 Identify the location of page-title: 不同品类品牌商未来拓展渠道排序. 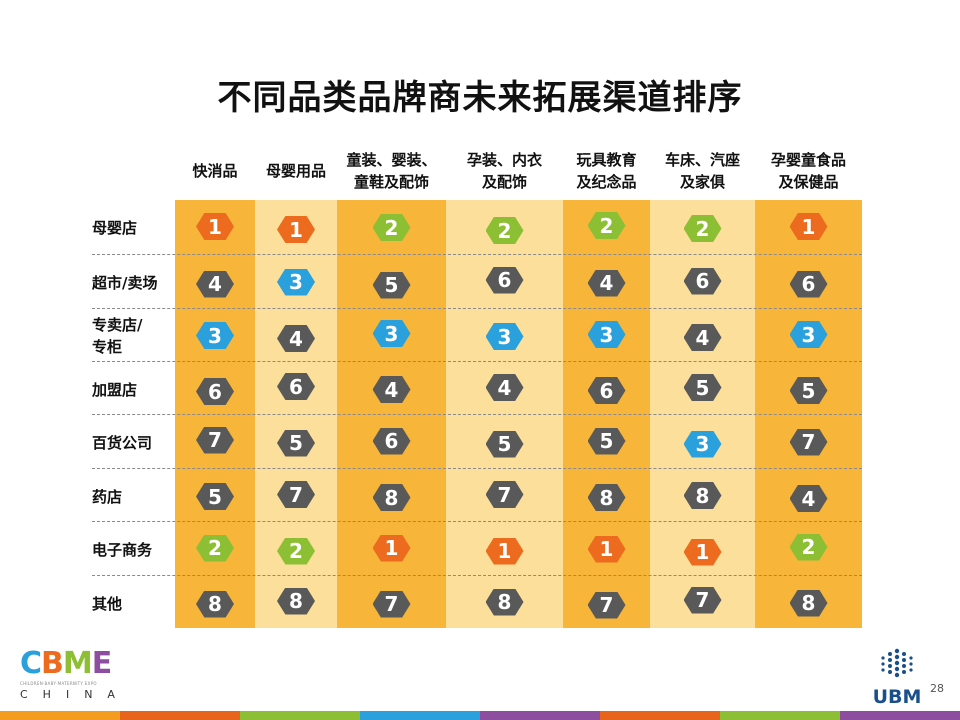
(480, 98).